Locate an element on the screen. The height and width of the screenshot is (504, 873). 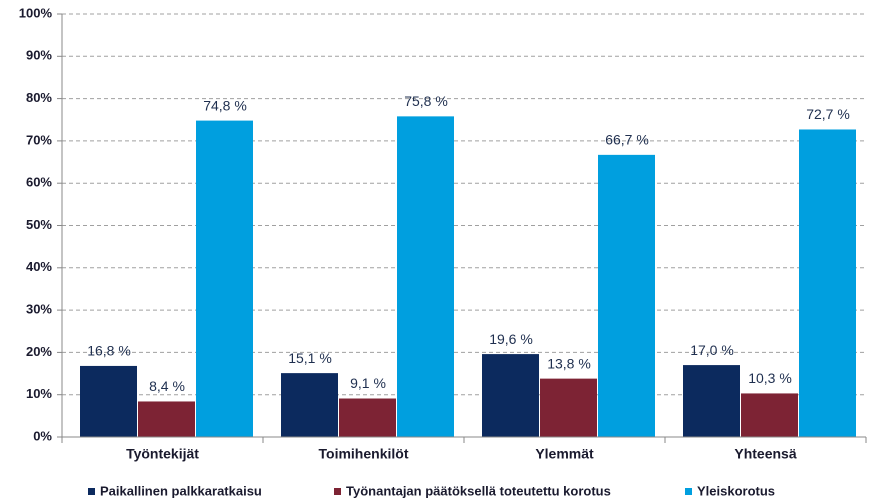
data-label: 66,7 % is located at coordinates (627, 140).